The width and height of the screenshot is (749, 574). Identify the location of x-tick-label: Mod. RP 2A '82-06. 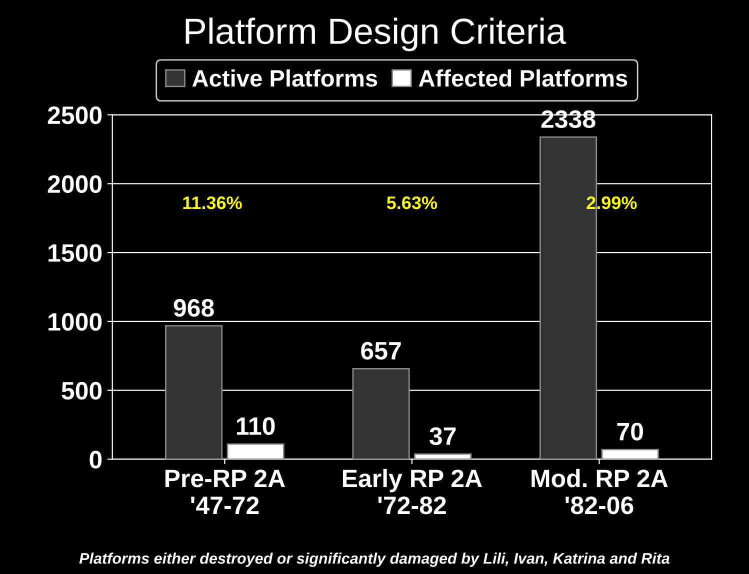
(600, 491).